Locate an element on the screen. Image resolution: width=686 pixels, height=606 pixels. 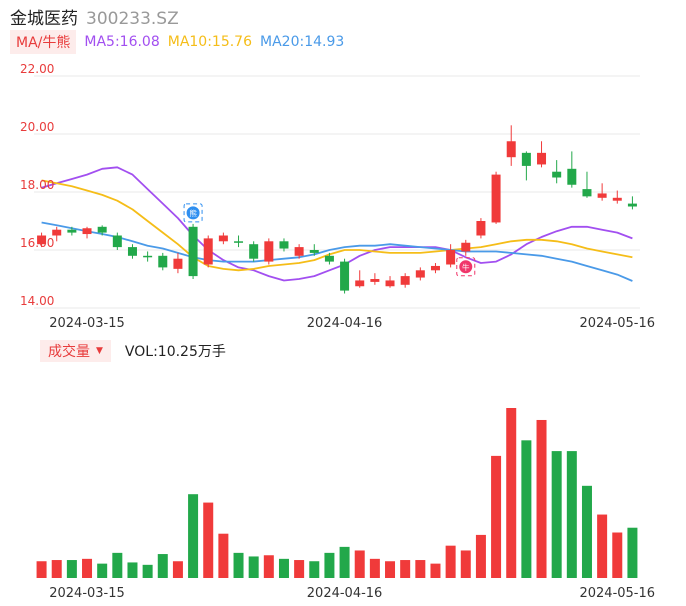
signal-frame is located at coordinates (466, 267).